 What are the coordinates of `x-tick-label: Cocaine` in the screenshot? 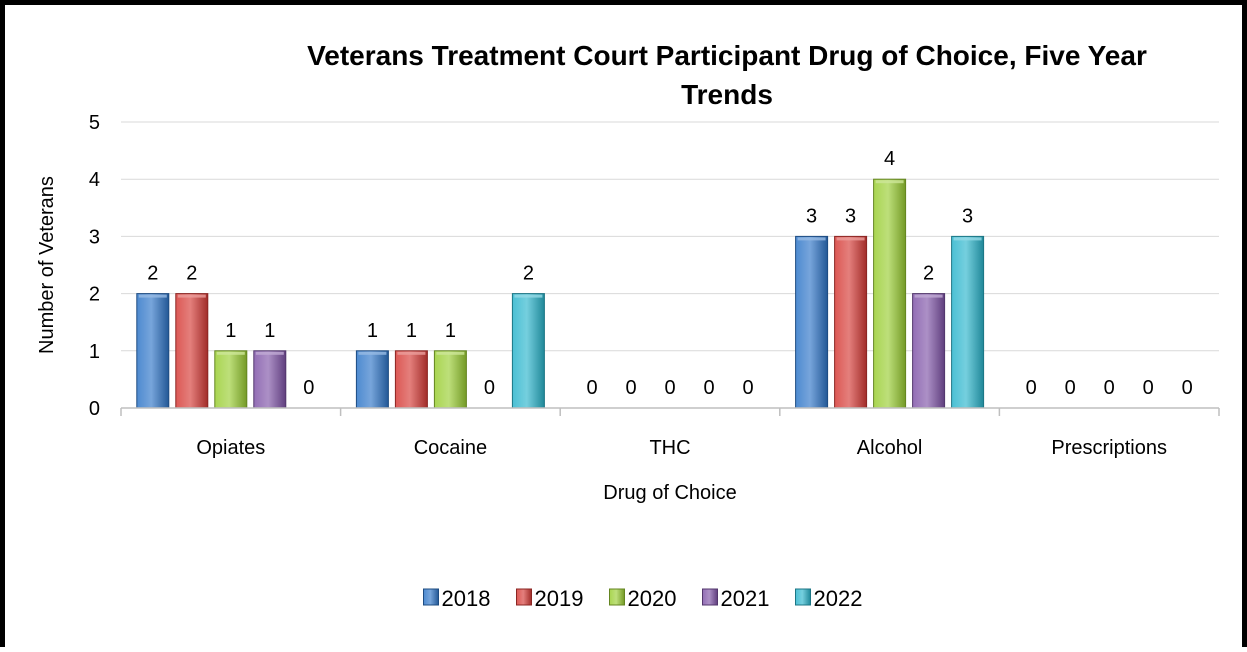 It's located at (450, 448).